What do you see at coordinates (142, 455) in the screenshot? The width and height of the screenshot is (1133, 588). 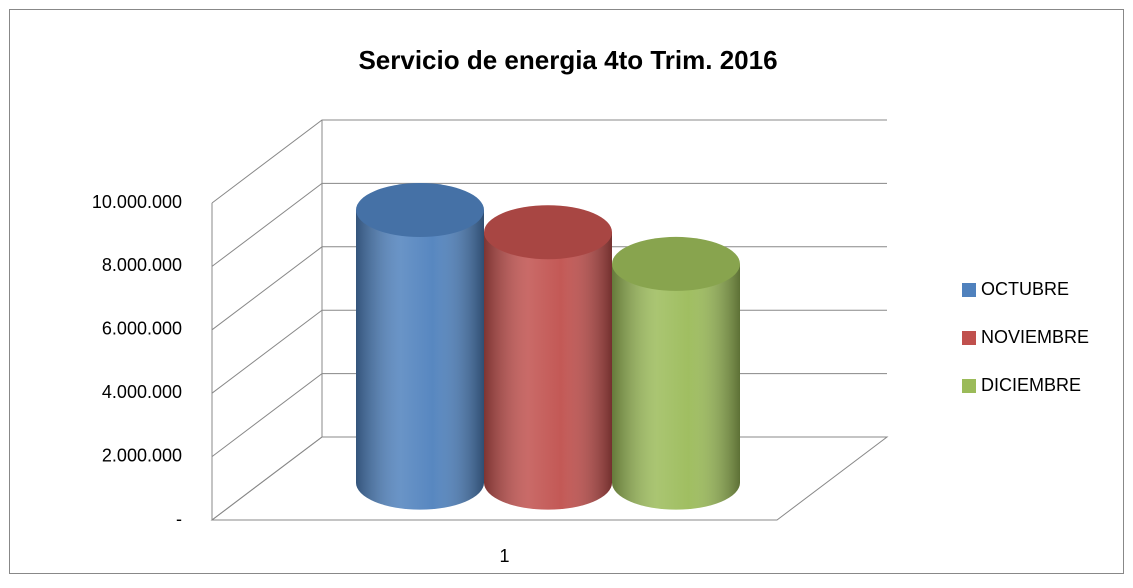 I see `y-tick-label: 2.000.000` at bounding box center [142, 455].